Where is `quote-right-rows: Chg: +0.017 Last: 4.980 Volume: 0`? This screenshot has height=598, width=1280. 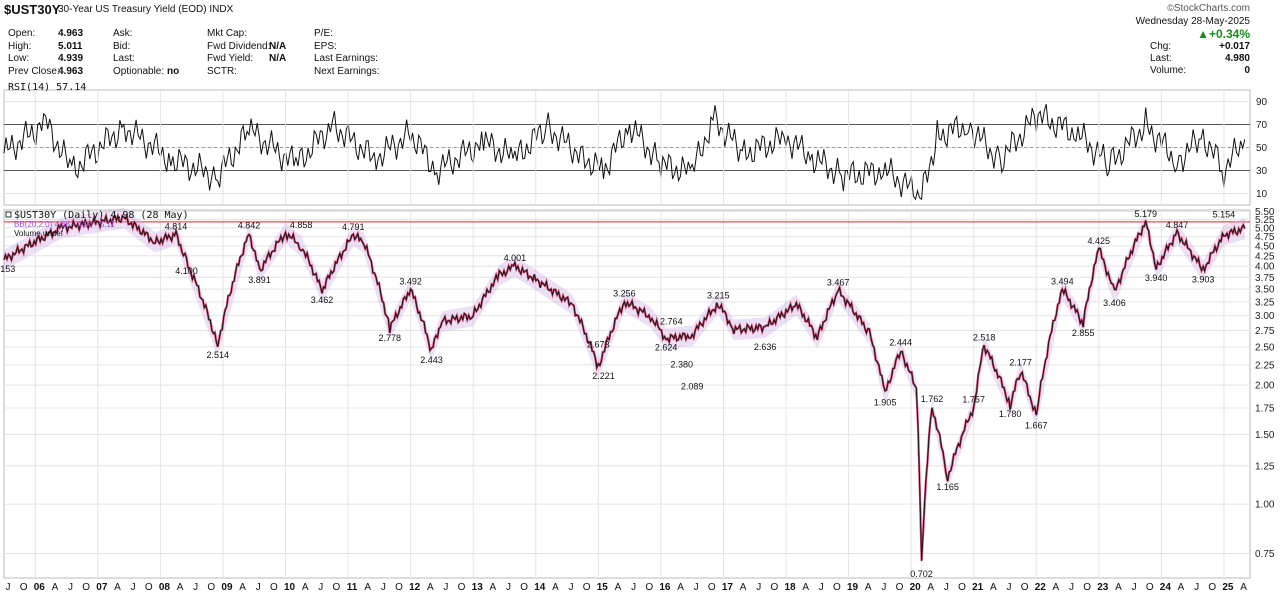 quote-right-rows: Chg: +0.017 Last: 4.980 Volume: 0 is located at coordinates (1170, 59).